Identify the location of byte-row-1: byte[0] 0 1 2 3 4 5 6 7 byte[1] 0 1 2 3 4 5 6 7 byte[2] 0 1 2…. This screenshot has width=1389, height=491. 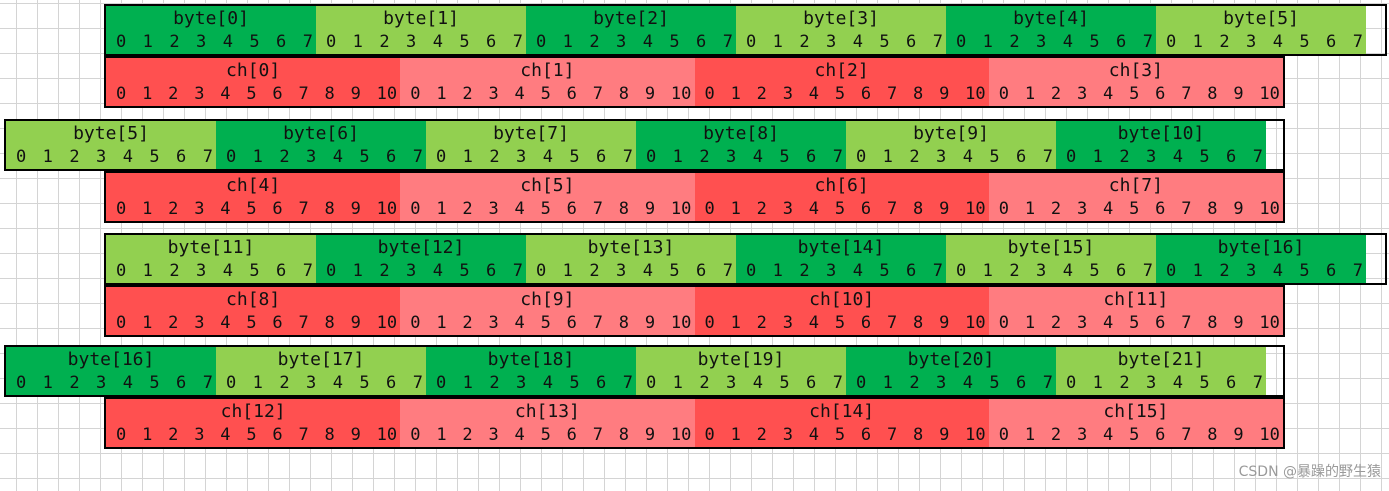
(745, 30).